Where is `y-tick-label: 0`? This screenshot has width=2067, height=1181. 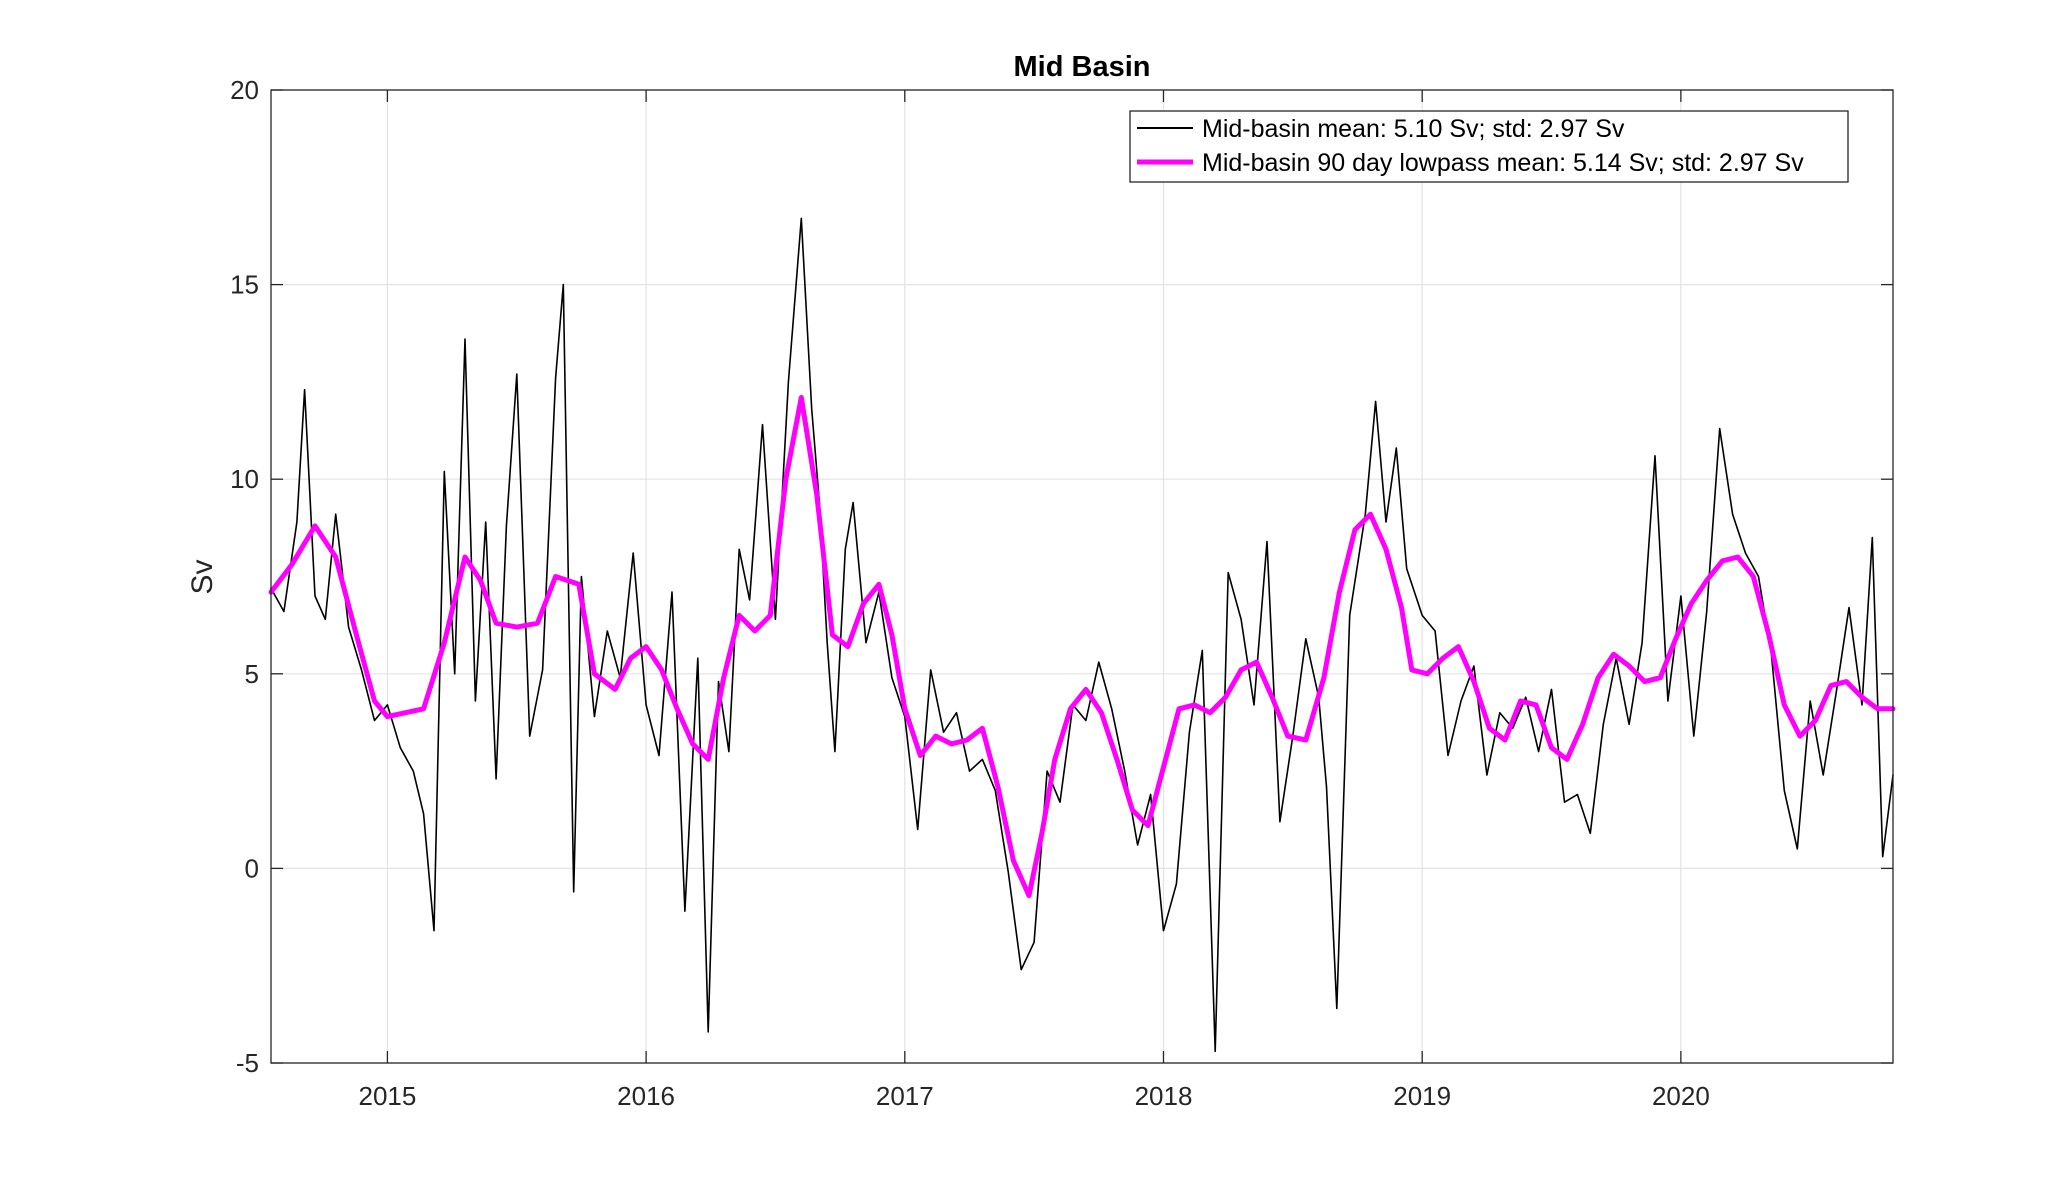
y-tick-label: 0 is located at coordinates (252, 868).